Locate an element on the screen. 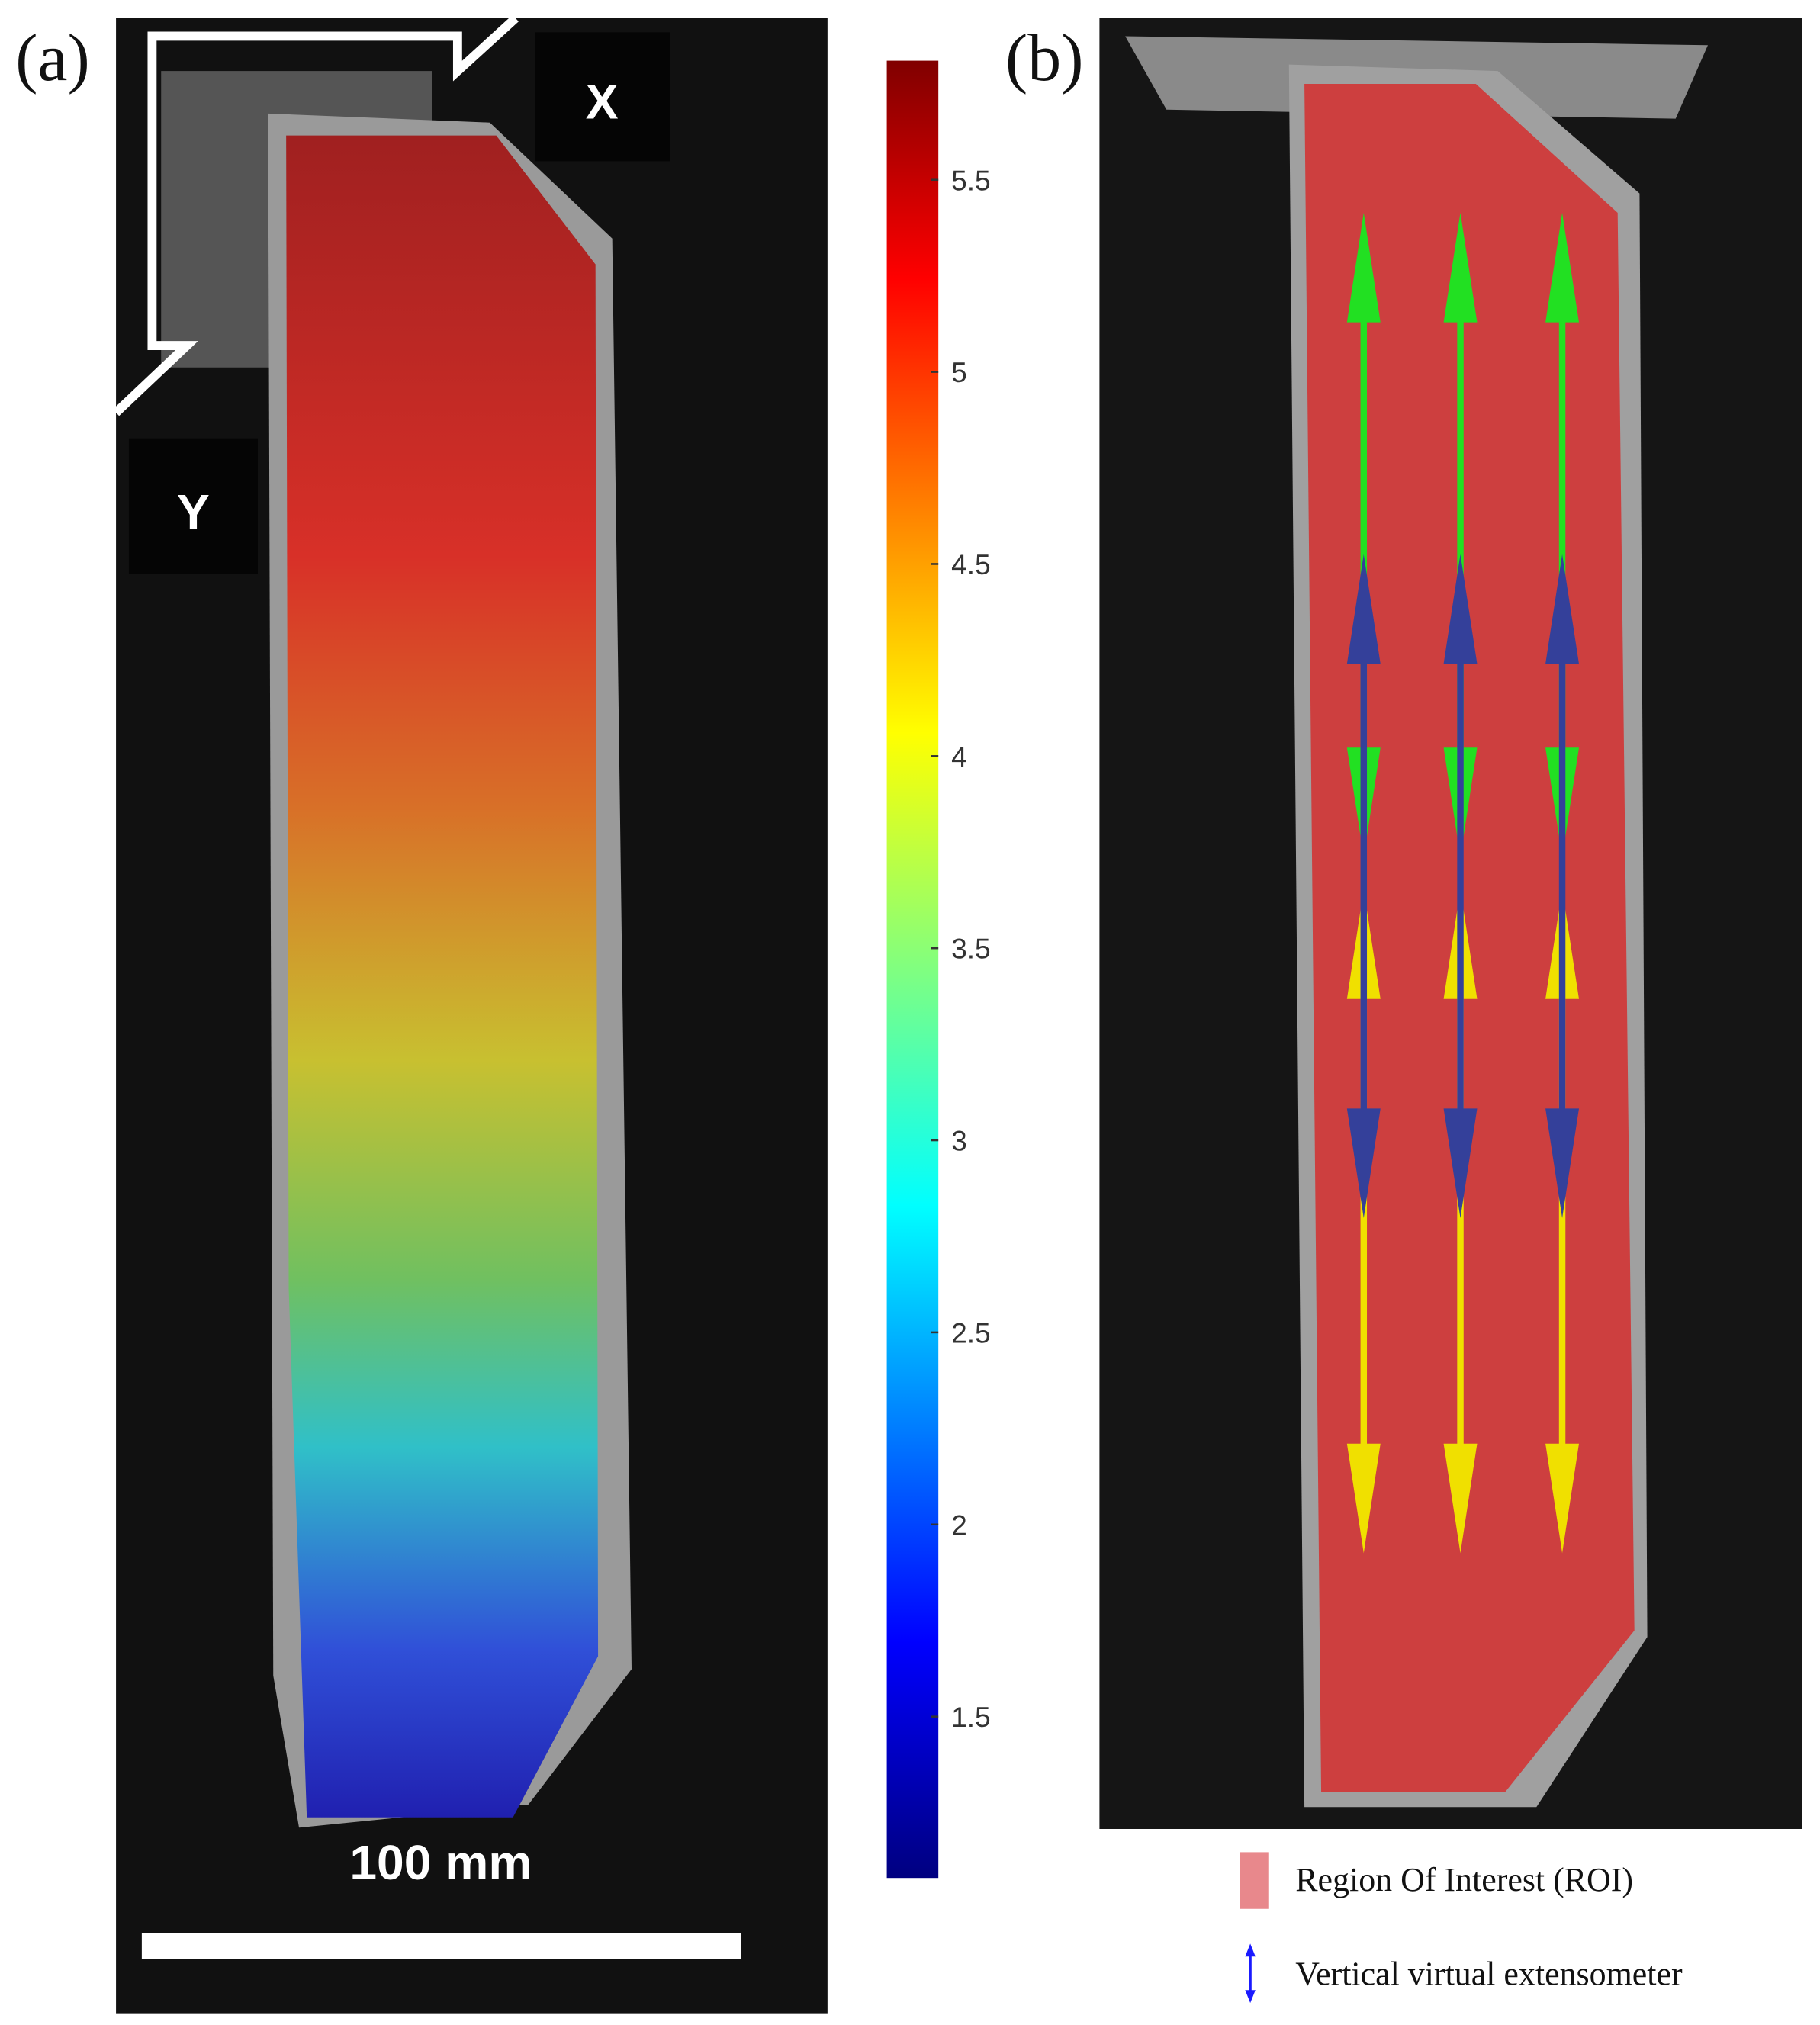  strain-field is located at coordinates (442, 976).